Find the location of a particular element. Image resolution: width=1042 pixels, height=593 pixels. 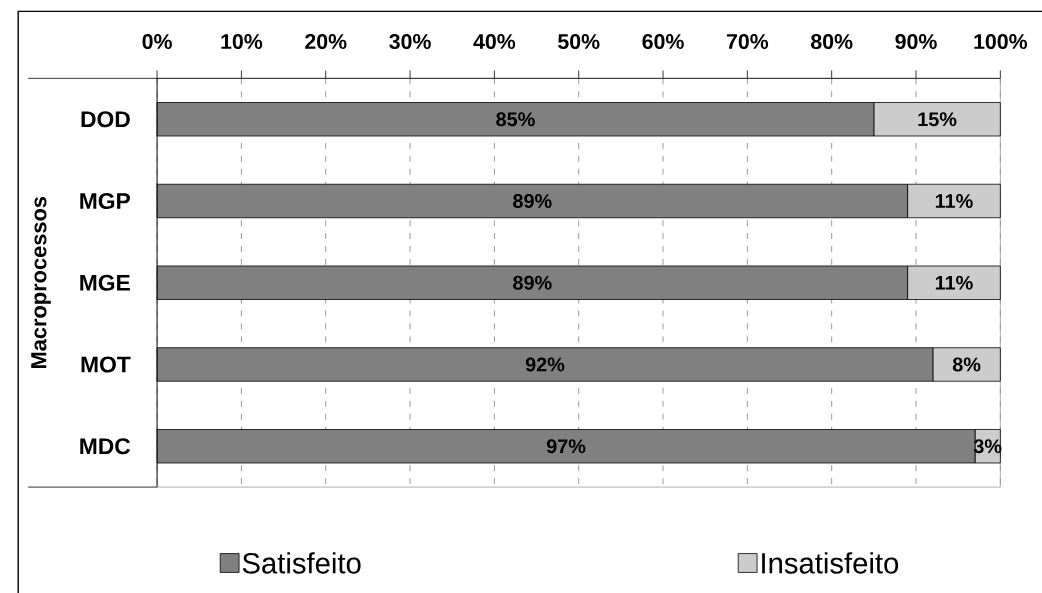

x-tick-label: 60% is located at coordinates (663, 41).